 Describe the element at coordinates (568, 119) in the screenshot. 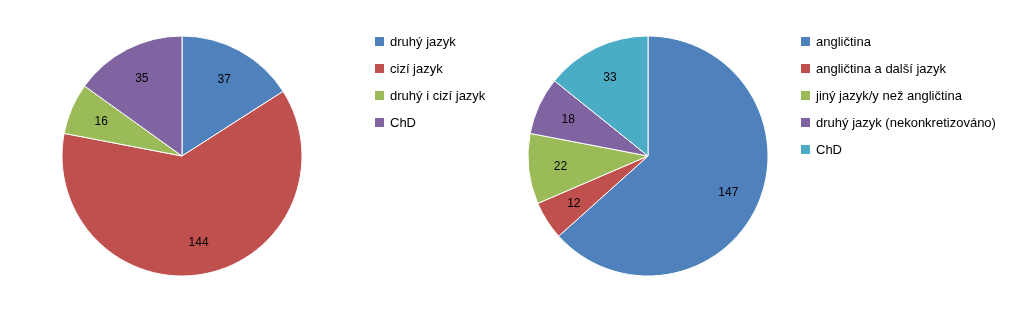

I see `data-label: 18` at that location.